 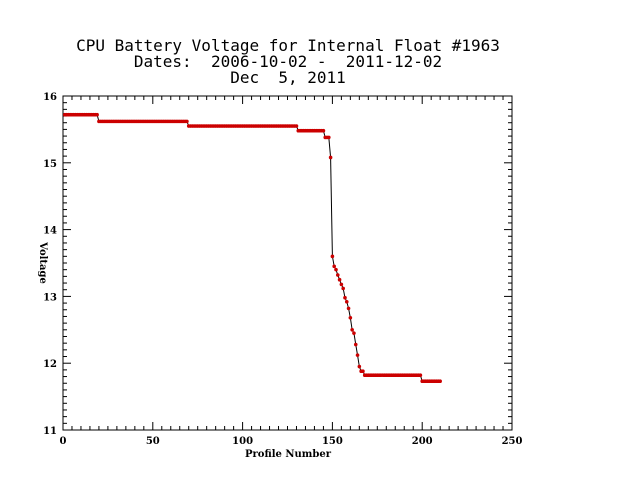 What do you see at coordinates (50, 364) in the screenshot?
I see `y-tick-label: 12` at bounding box center [50, 364].